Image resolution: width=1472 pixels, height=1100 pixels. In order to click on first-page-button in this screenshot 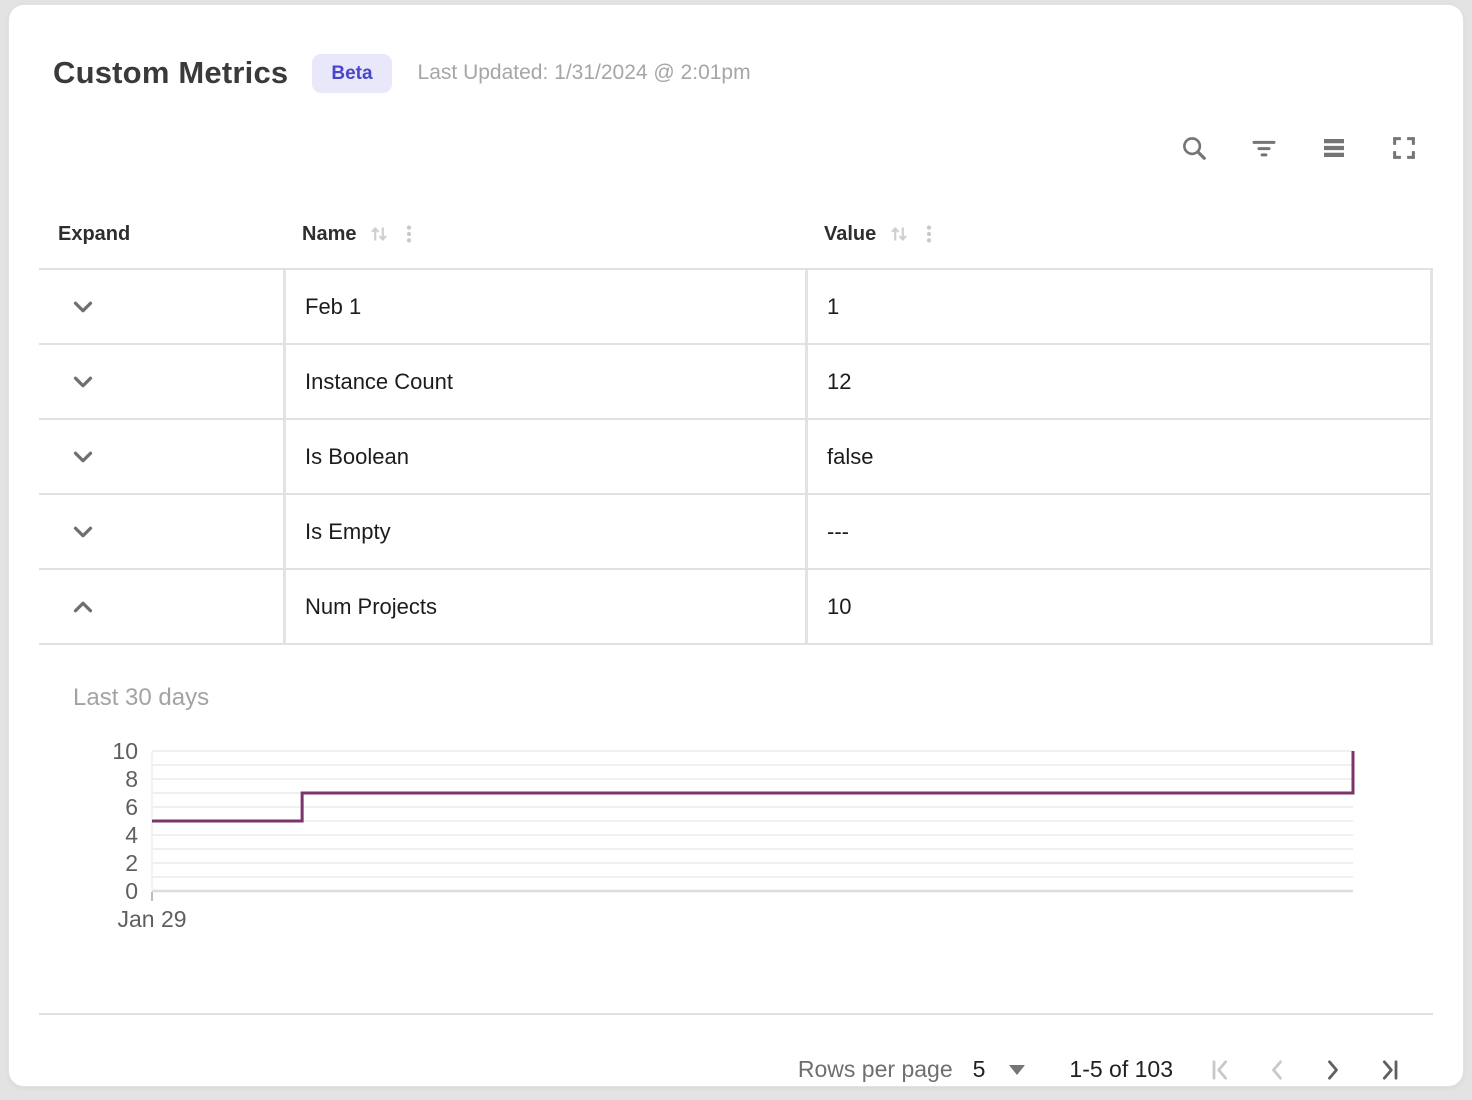, I will do `click(1221, 1067)`.